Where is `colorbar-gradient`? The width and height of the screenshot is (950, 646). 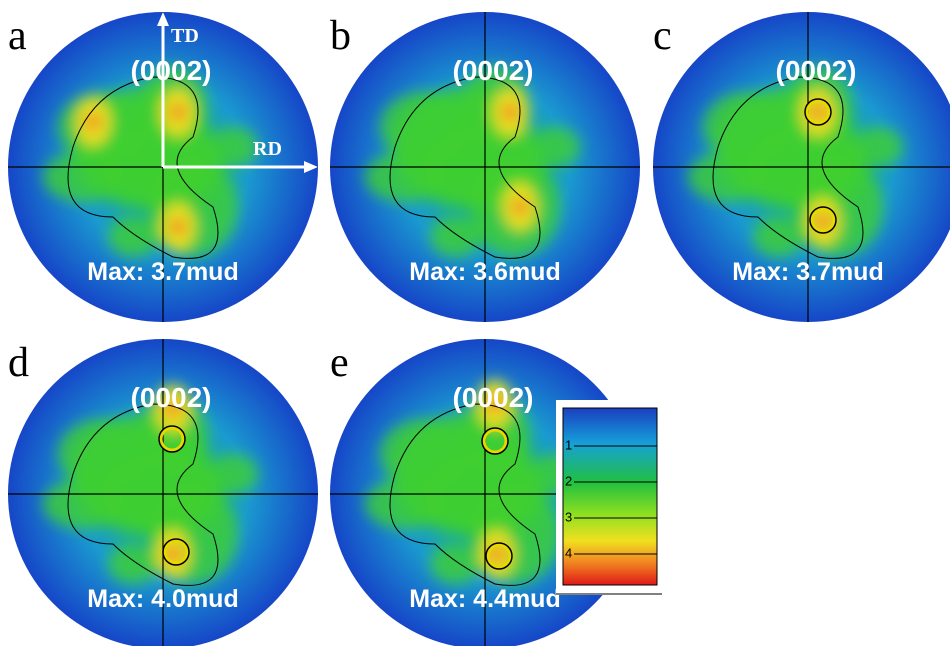
colorbar-gradient is located at coordinates (610, 496).